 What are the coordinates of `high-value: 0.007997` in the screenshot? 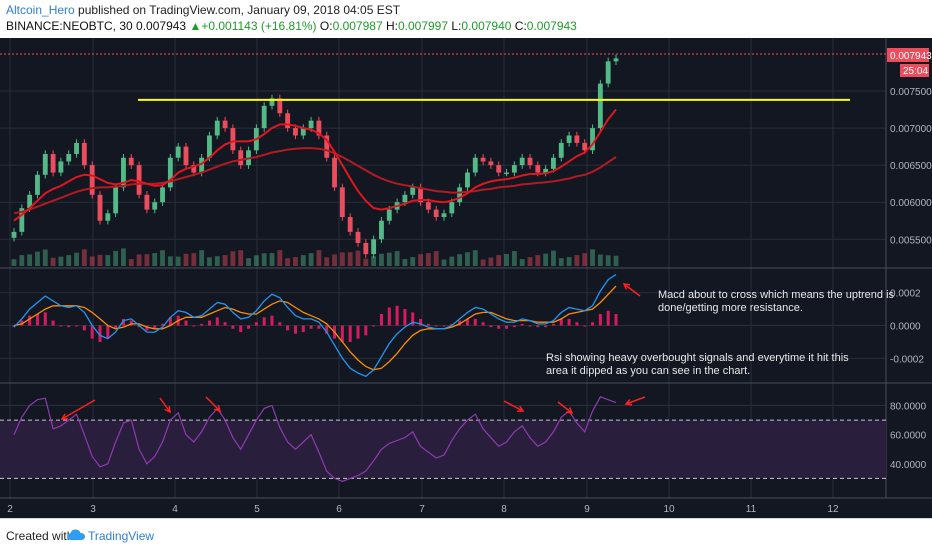 It's located at (423, 26).